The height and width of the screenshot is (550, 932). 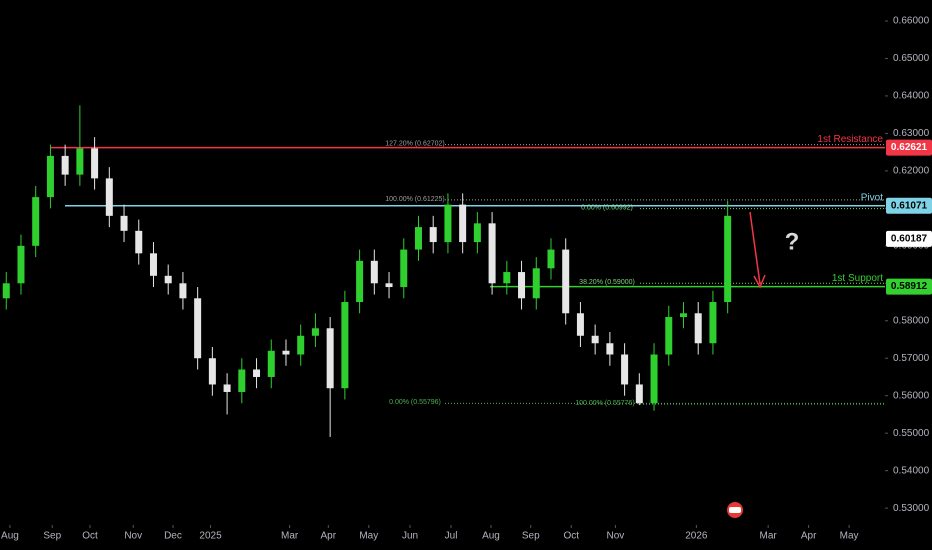 What do you see at coordinates (410, 536) in the screenshot?
I see `x-tick-label: Jun` at bounding box center [410, 536].